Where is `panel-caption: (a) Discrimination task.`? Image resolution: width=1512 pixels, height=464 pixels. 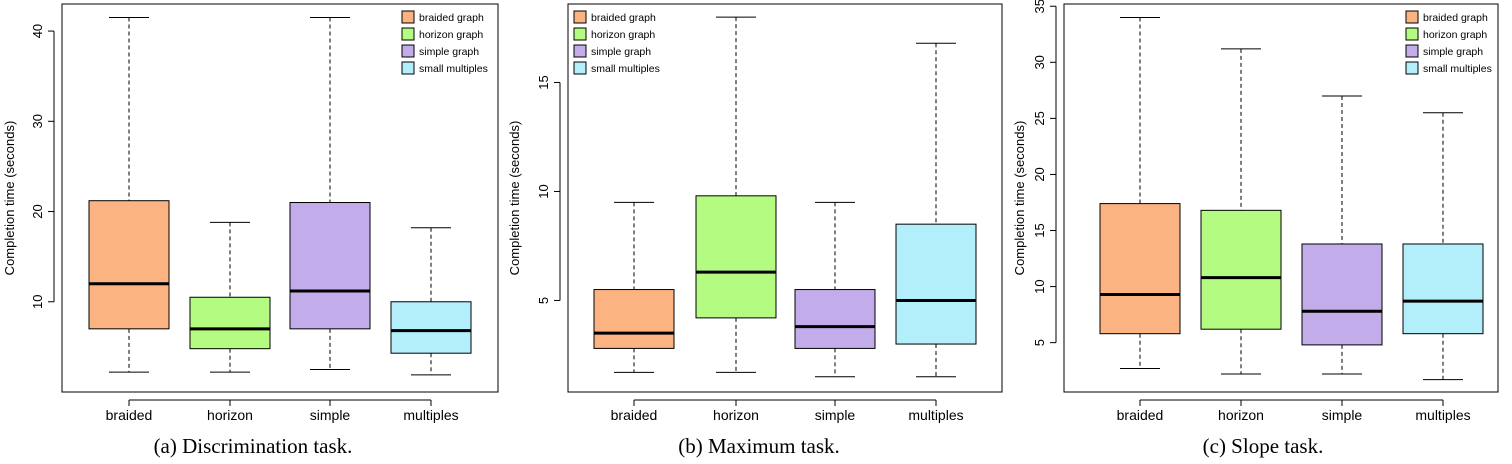 panel-caption: (a) Discrimination task. is located at coordinates (253, 446).